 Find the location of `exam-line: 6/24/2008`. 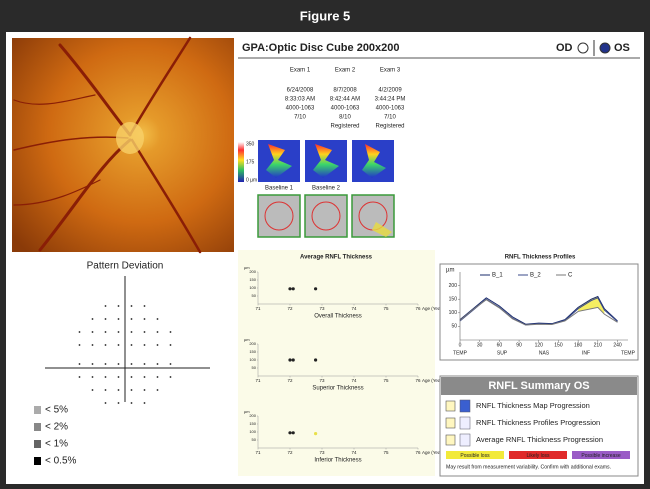

exam-line: 6/24/2008 is located at coordinates (300, 91).